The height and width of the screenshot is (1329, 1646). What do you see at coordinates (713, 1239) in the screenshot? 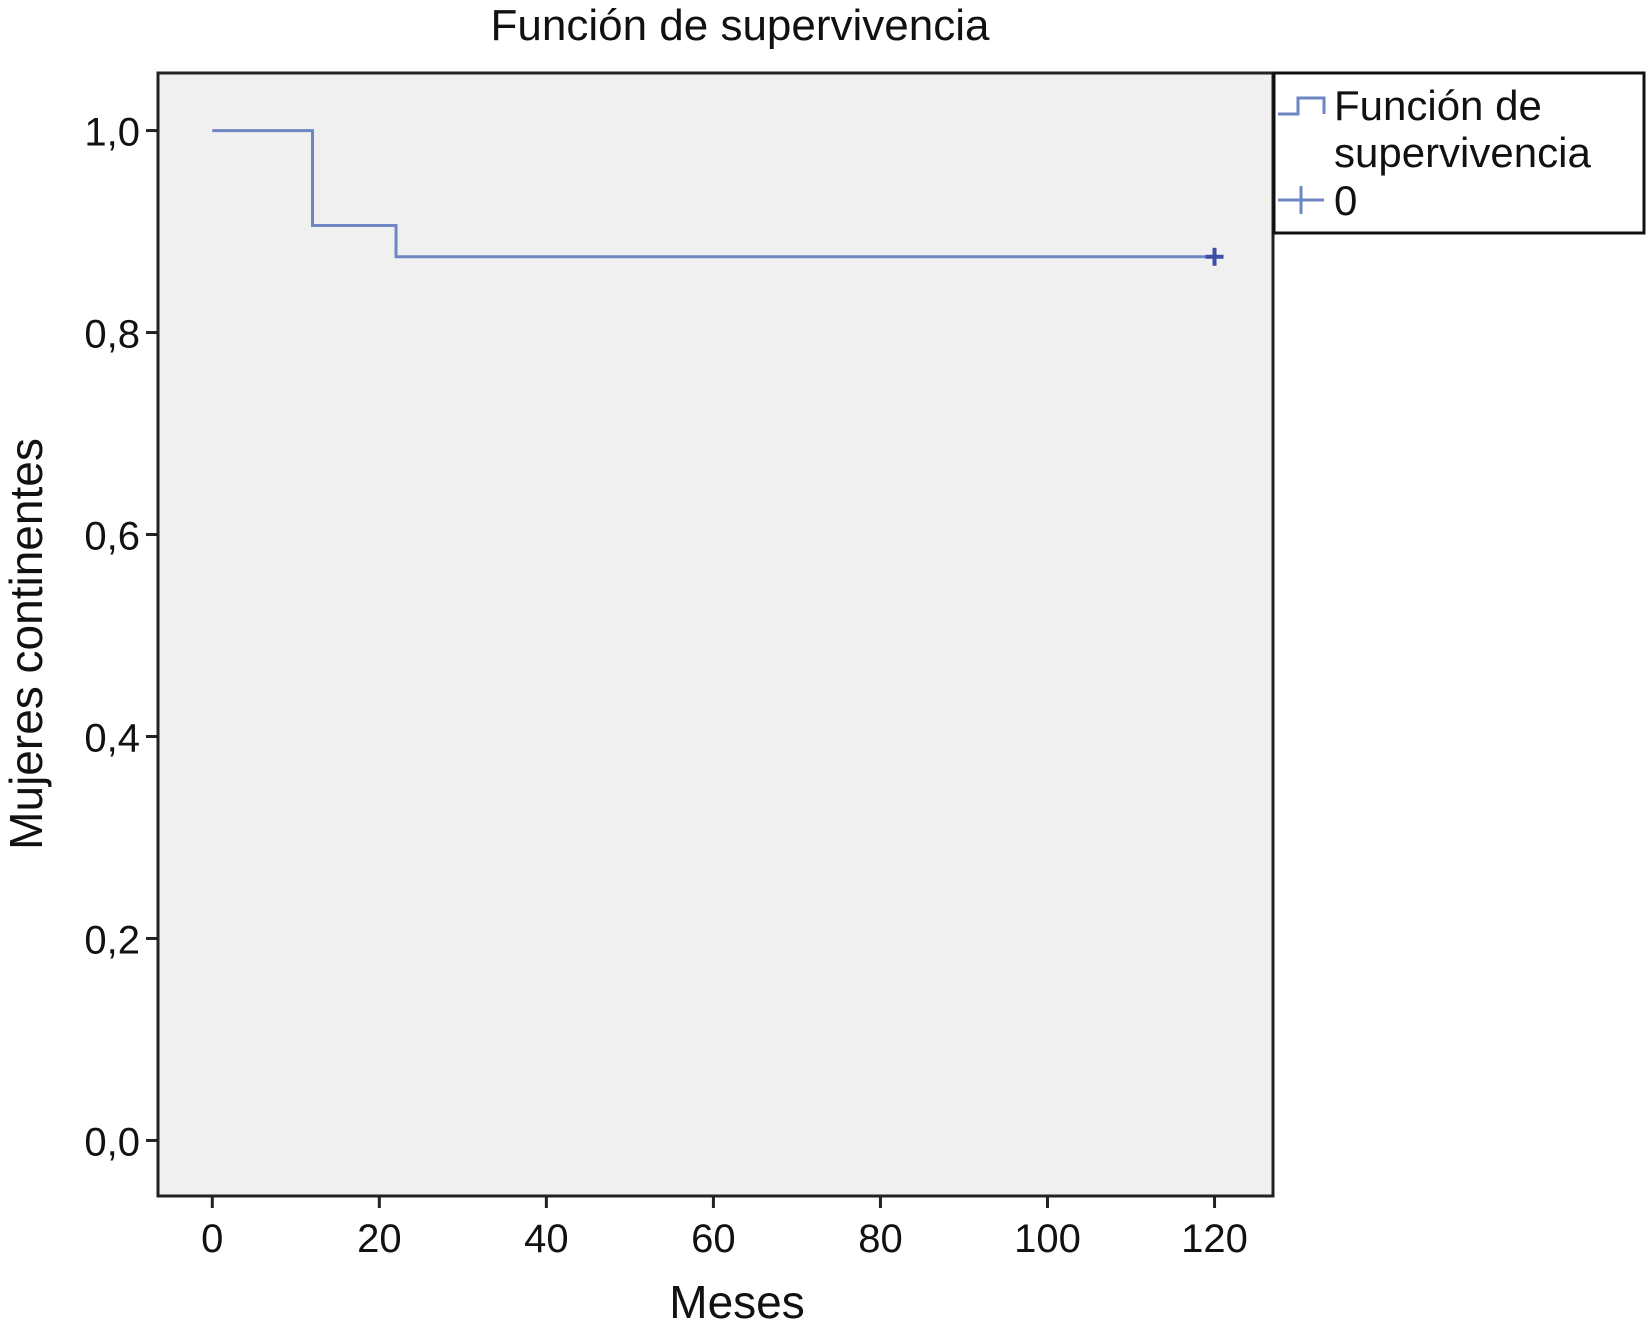
I see `x-tick-label: 60` at bounding box center [713, 1239].